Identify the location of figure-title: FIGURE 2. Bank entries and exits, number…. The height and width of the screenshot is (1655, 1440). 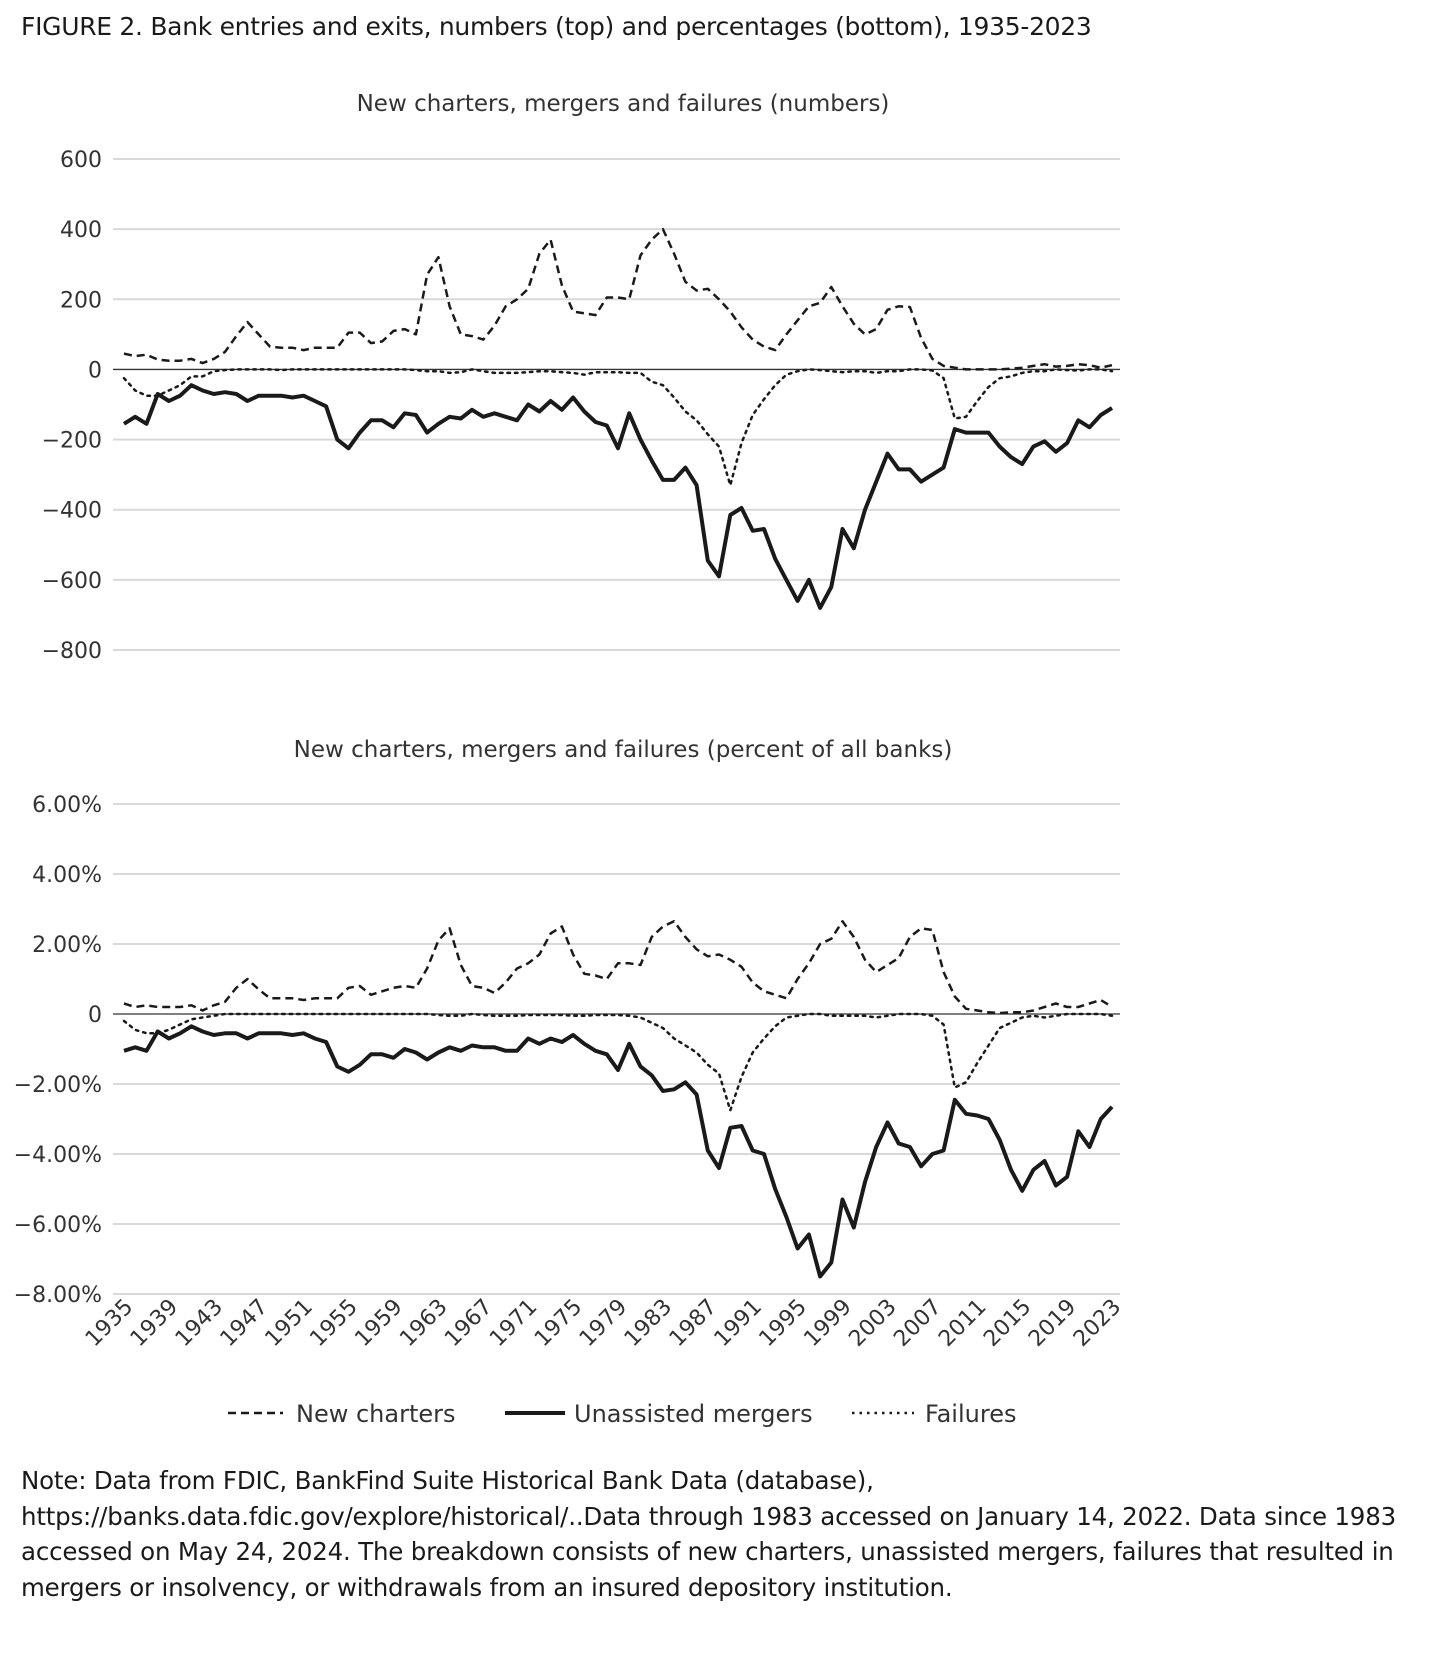
(556, 26).